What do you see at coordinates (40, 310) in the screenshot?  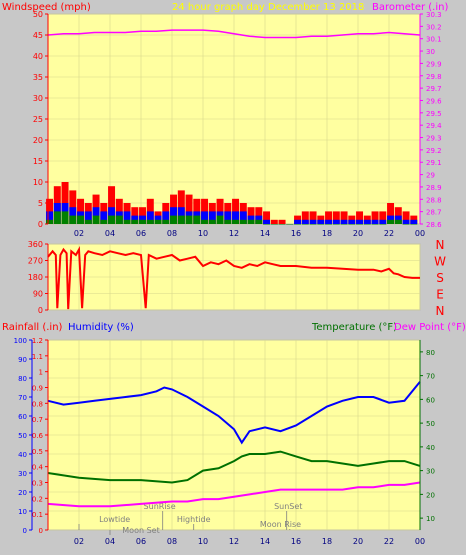 I see `direction-y-tick-label: 0` at bounding box center [40, 310].